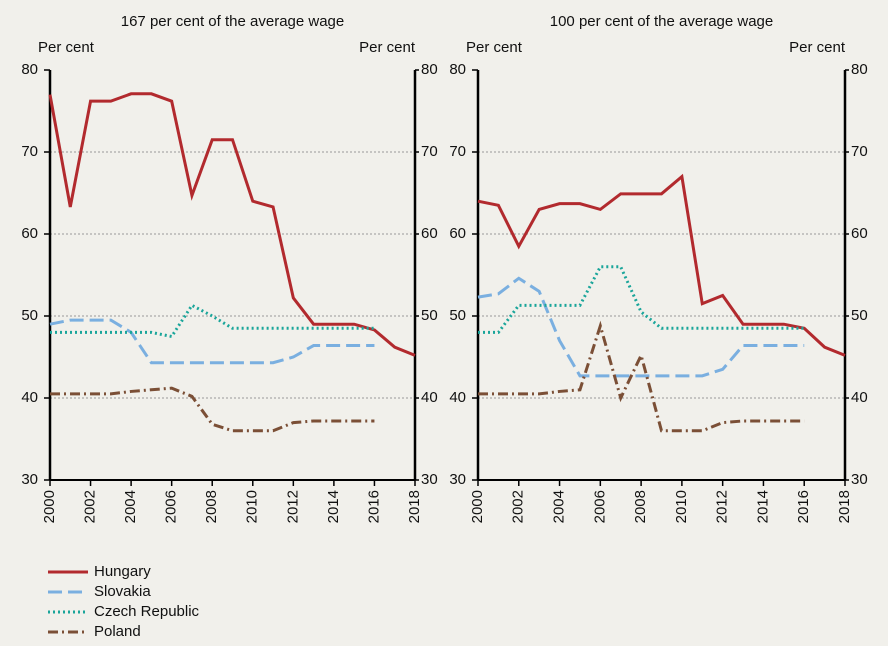 Image resolution: width=888 pixels, height=646 pixels. What do you see at coordinates (122, 571) in the screenshot?
I see `legend-label: Hungary` at bounding box center [122, 571].